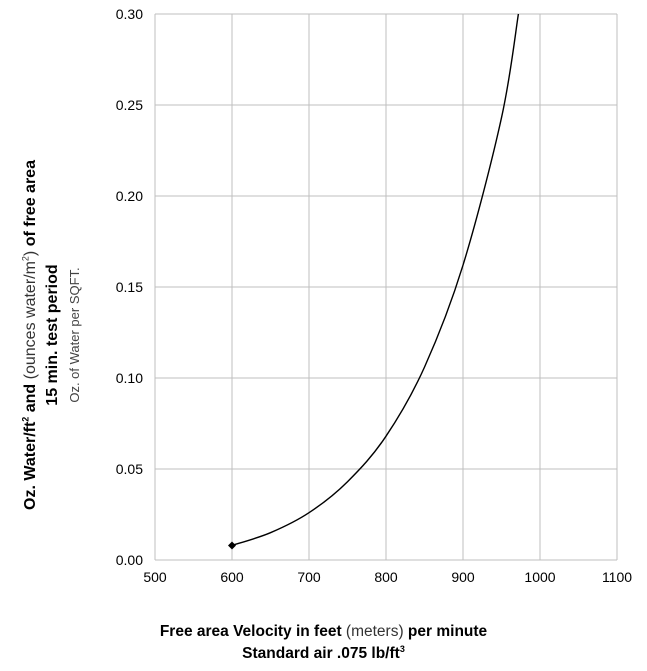 Image resolution: width=647 pixels, height=671 pixels. I want to click on x-axis-label-line2: Standard air .075 lb/ft3, so click(323, 652).